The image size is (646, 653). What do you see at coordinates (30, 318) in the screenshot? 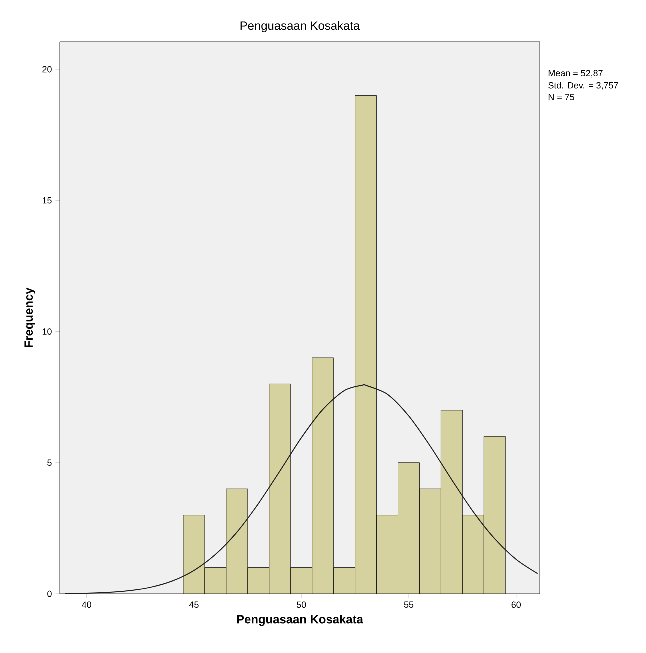
I see `y-axis-title: Frequency` at bounding box center [30, 318].